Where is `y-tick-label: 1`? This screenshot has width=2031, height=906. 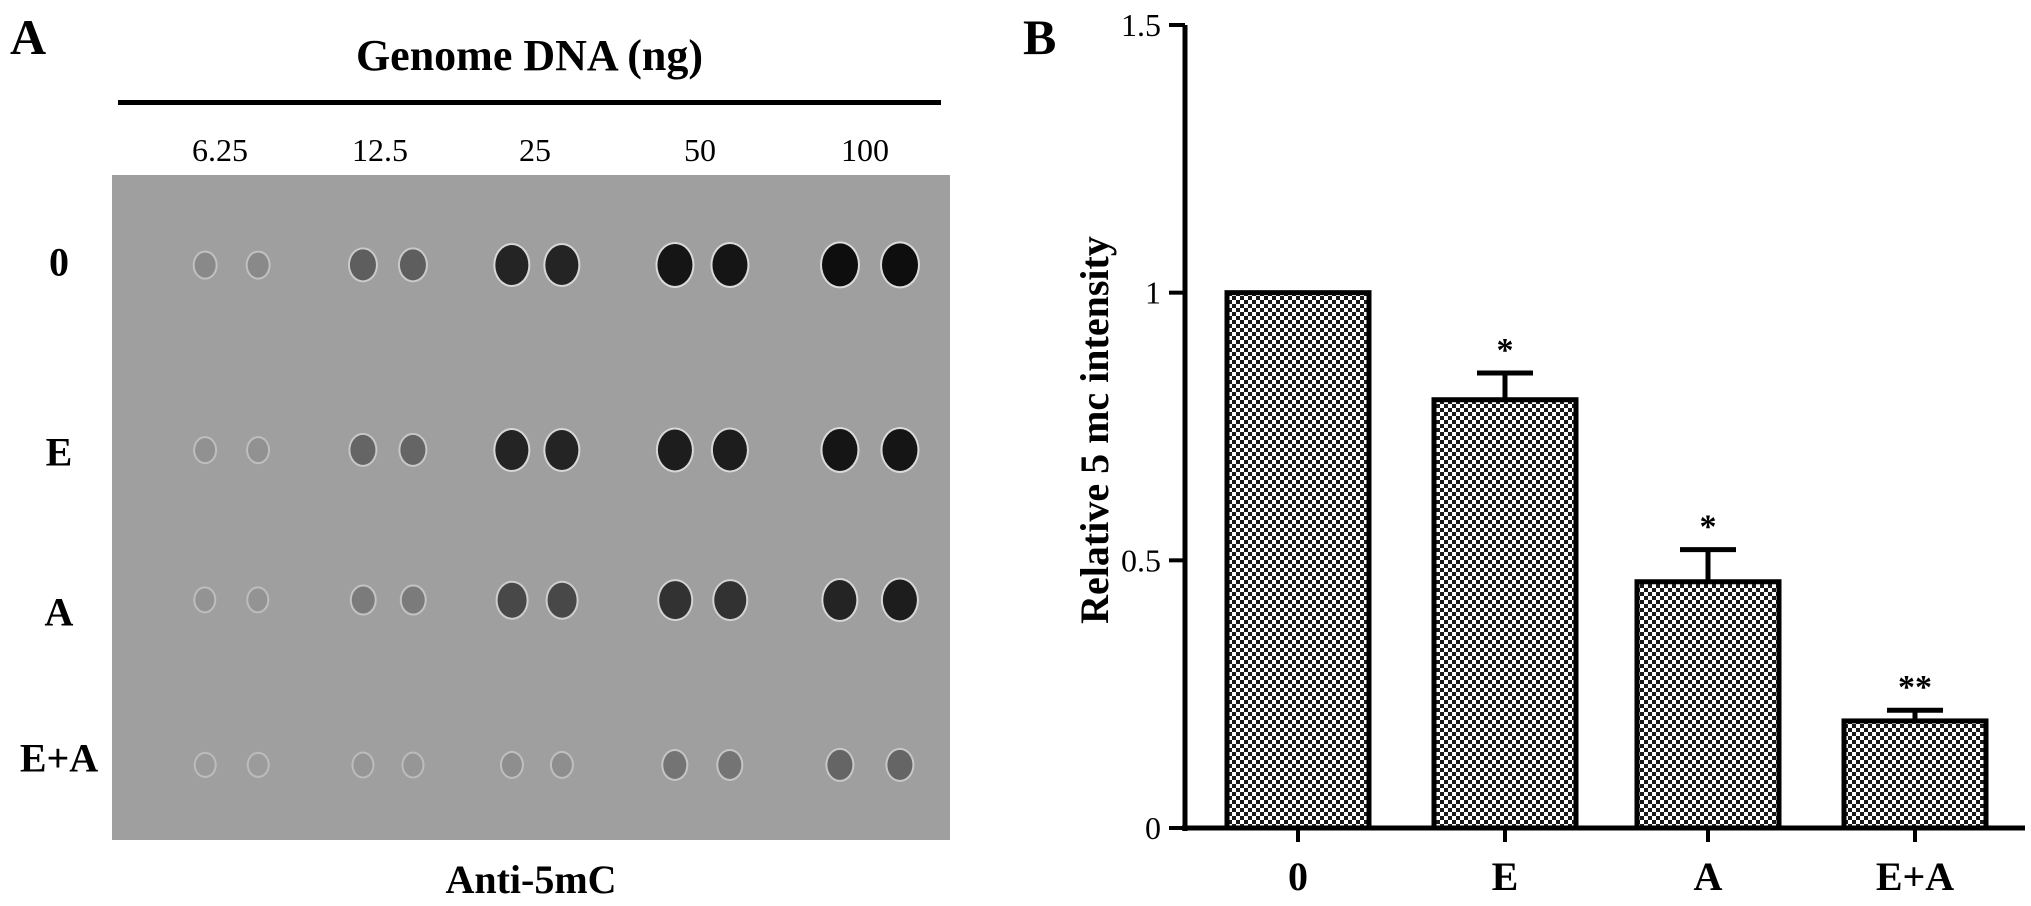 y-tick-label: 1 is located at coordinates (1153, 293).